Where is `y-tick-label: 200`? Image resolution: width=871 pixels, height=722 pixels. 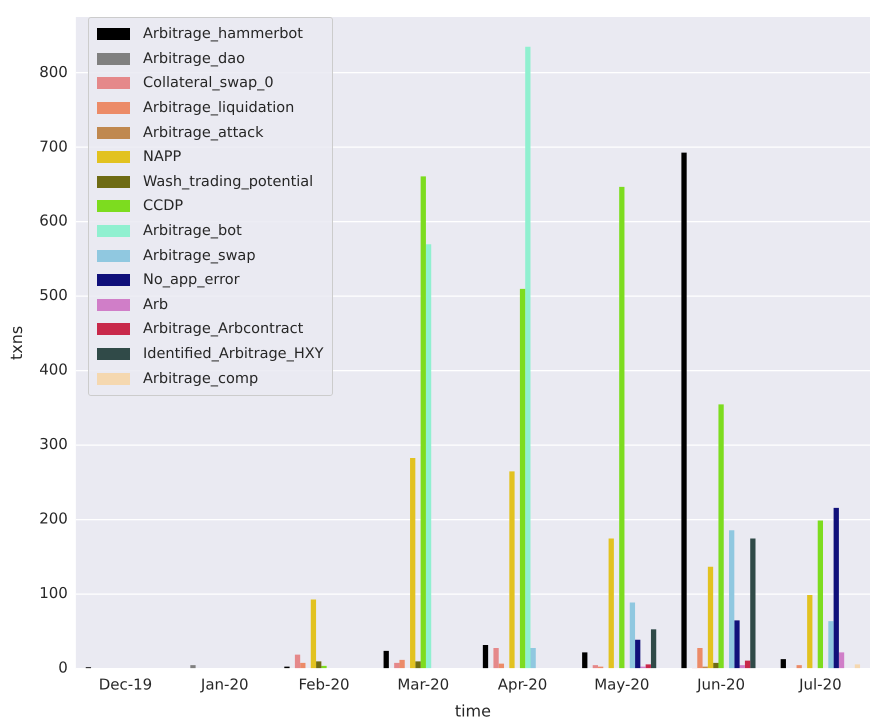 y-tick-label: 200 is located at coordinates (53, 519).